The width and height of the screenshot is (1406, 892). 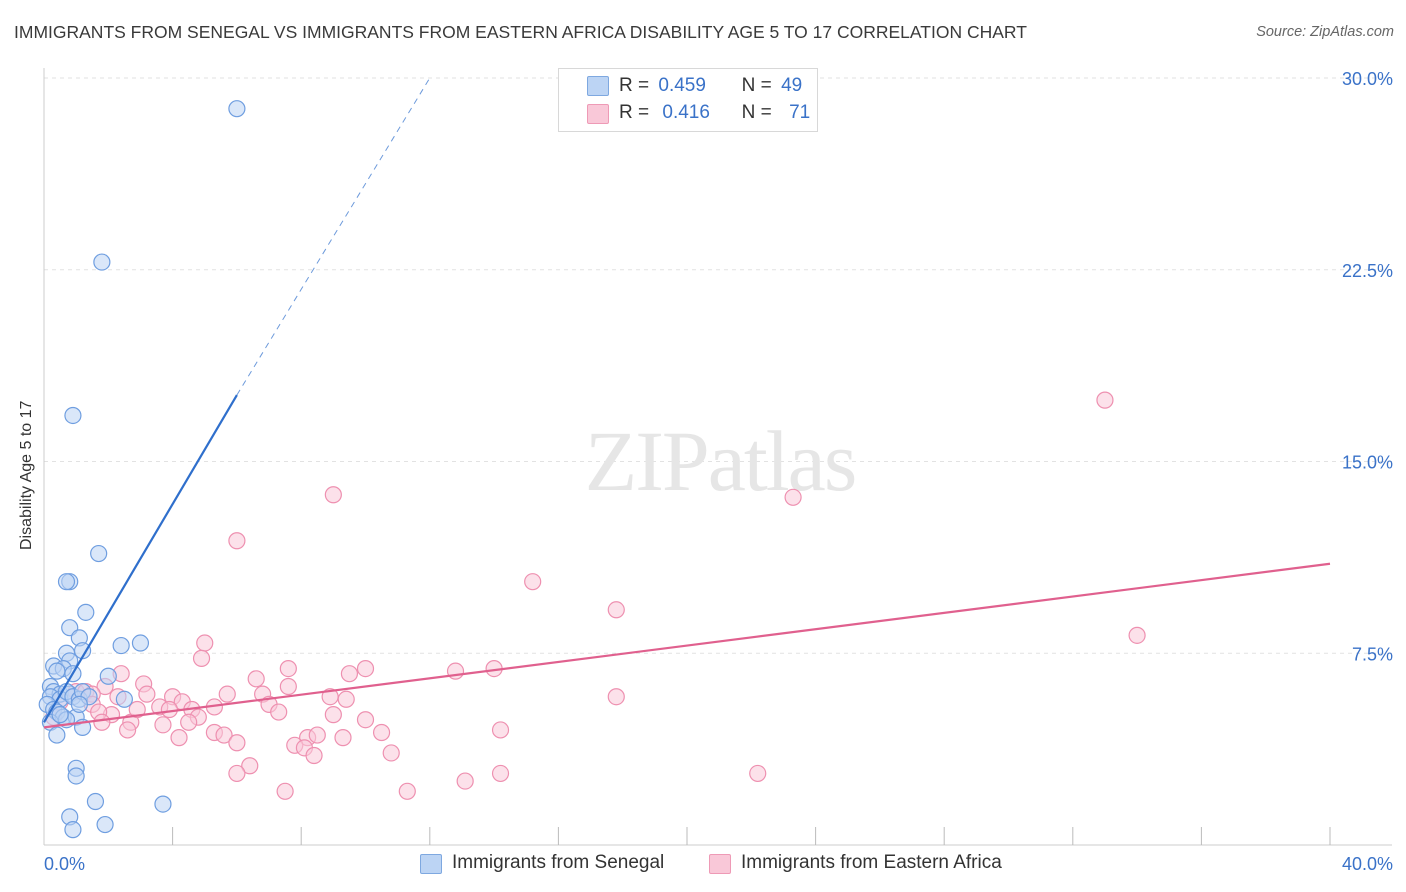 What do you see at coordinates (682, 85) in the screenshot?
I see `legend-r-value-blue: 0.459` at bounding box center [682, 85].